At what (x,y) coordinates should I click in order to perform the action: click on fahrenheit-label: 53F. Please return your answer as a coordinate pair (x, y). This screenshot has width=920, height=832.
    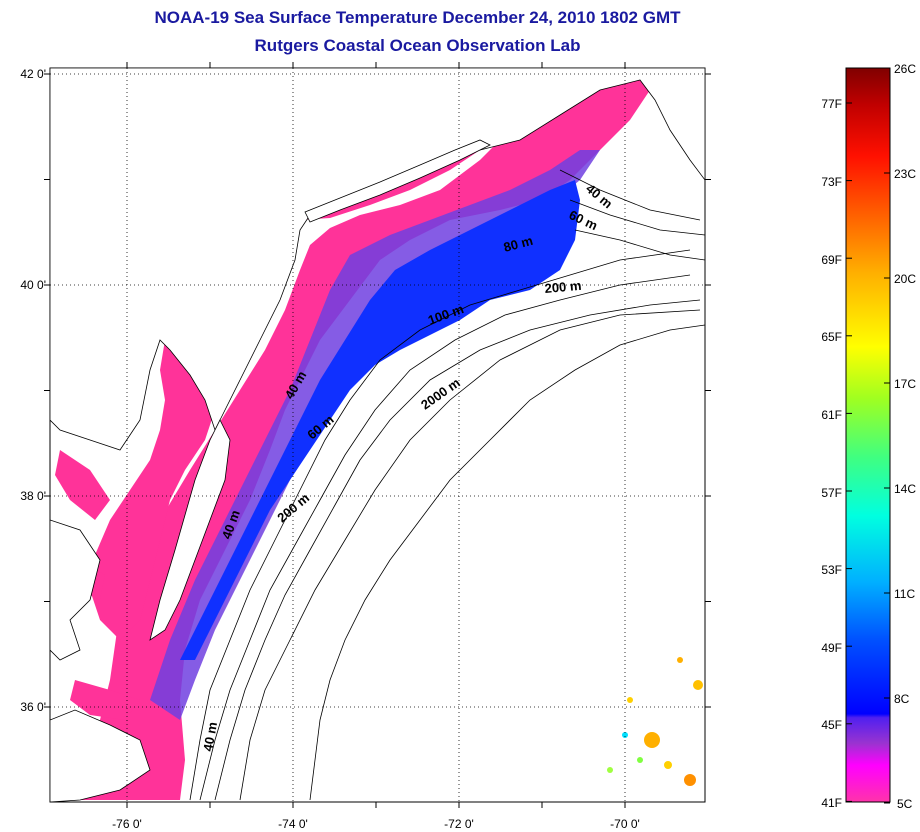
    Looking at the image, I should click on (831, 570).